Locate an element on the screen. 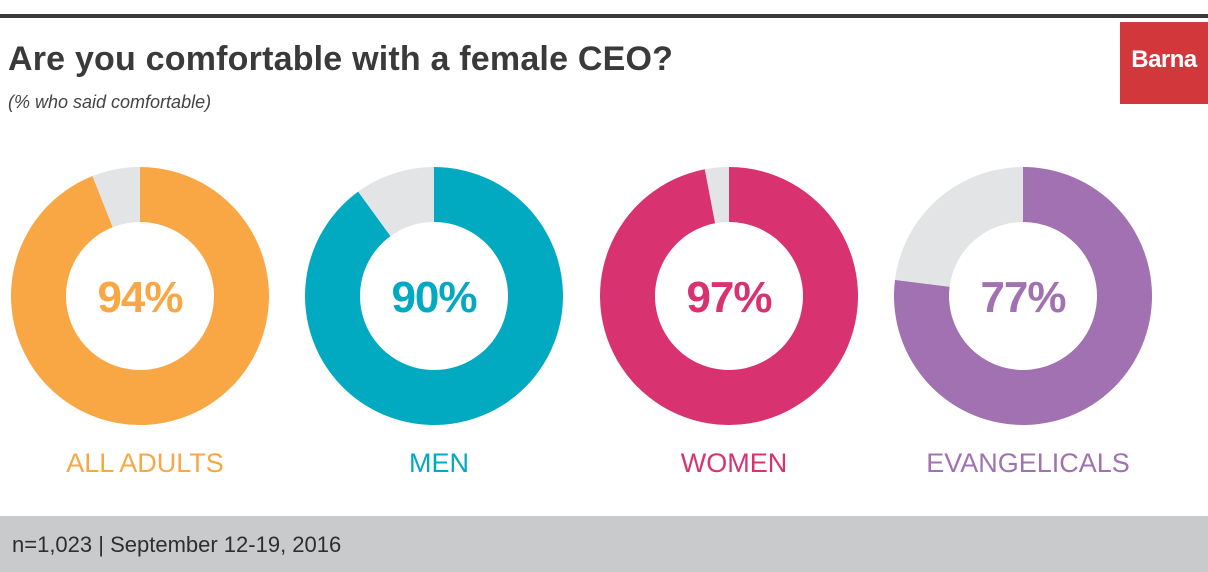  donut-men: 90% MEN is located at coordinates (433, 322).